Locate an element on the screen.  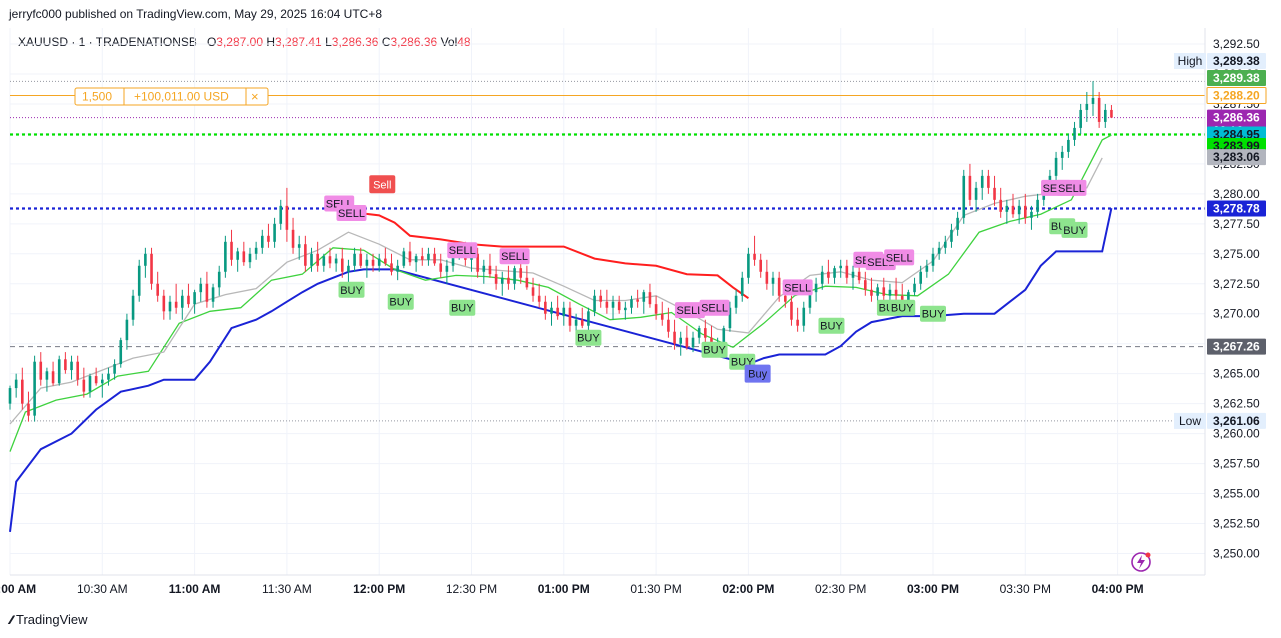
position-line-widget: 1,500 +100,011.00 USD × is located at coordinates (171, 96).